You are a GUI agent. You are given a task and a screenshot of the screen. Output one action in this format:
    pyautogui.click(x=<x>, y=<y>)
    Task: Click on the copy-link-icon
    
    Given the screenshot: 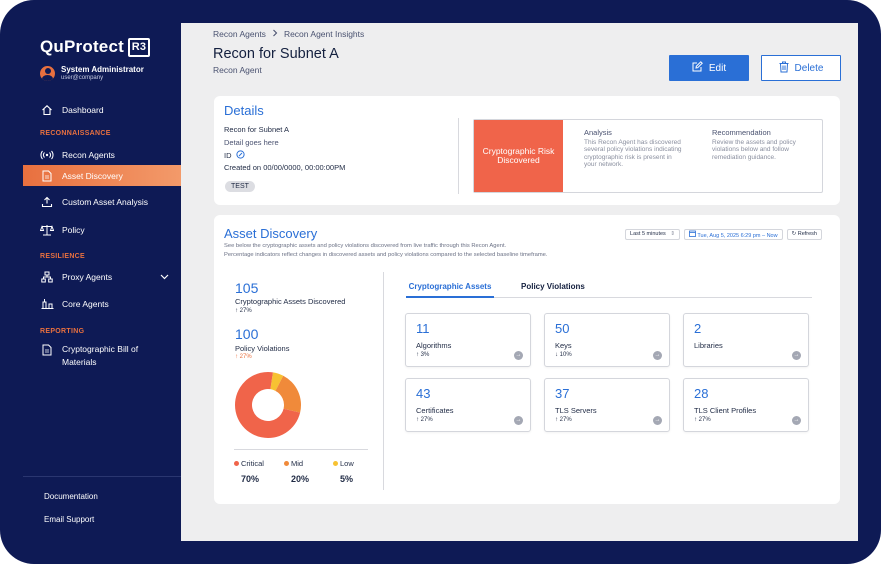 What is the action you would take?
    pyautogui.click(x=240, y=155)
    